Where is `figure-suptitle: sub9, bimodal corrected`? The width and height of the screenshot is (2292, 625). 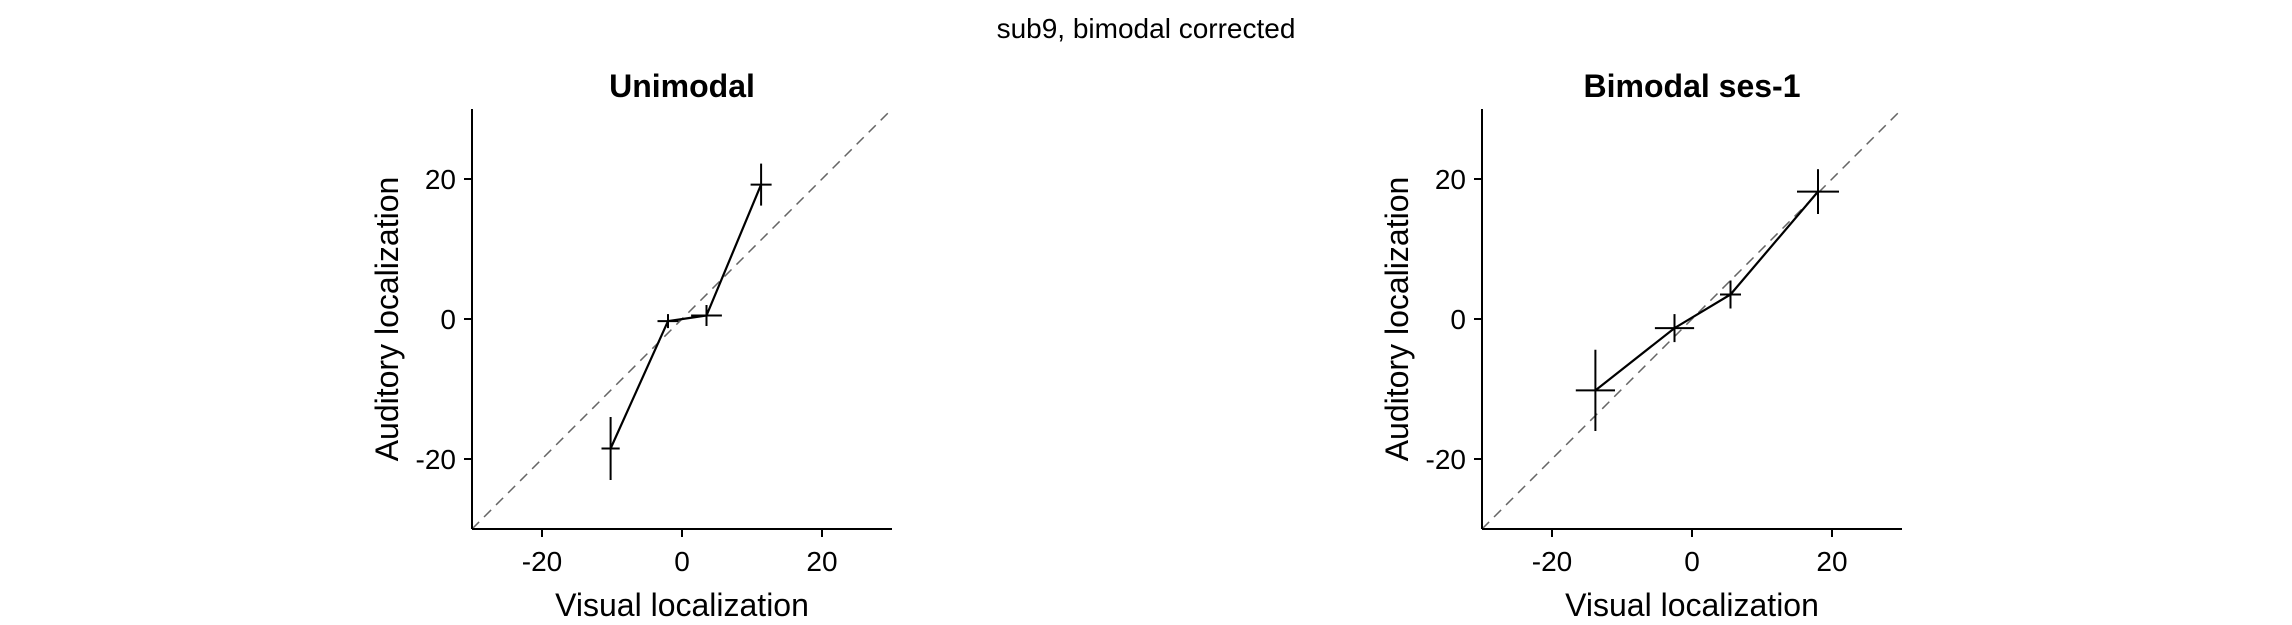 figure-suptitle: sub9, bimodal corrected is located at coordinates (1146, 28).